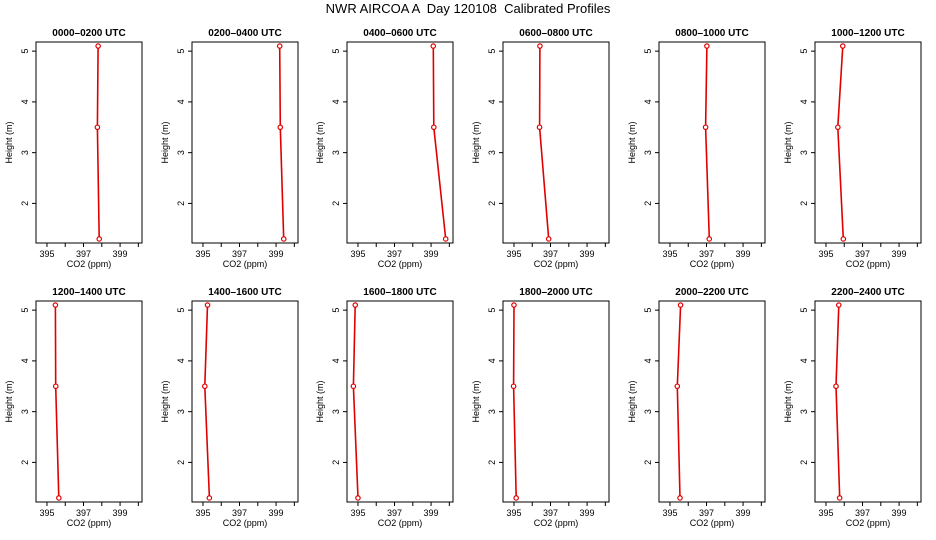 This screenshot has width=936, height=540. What do you see at coordinates (555, 33) in the screenshot?
I see `panel-title: 0600–0800 UTC` at bounding box center [555, 33].